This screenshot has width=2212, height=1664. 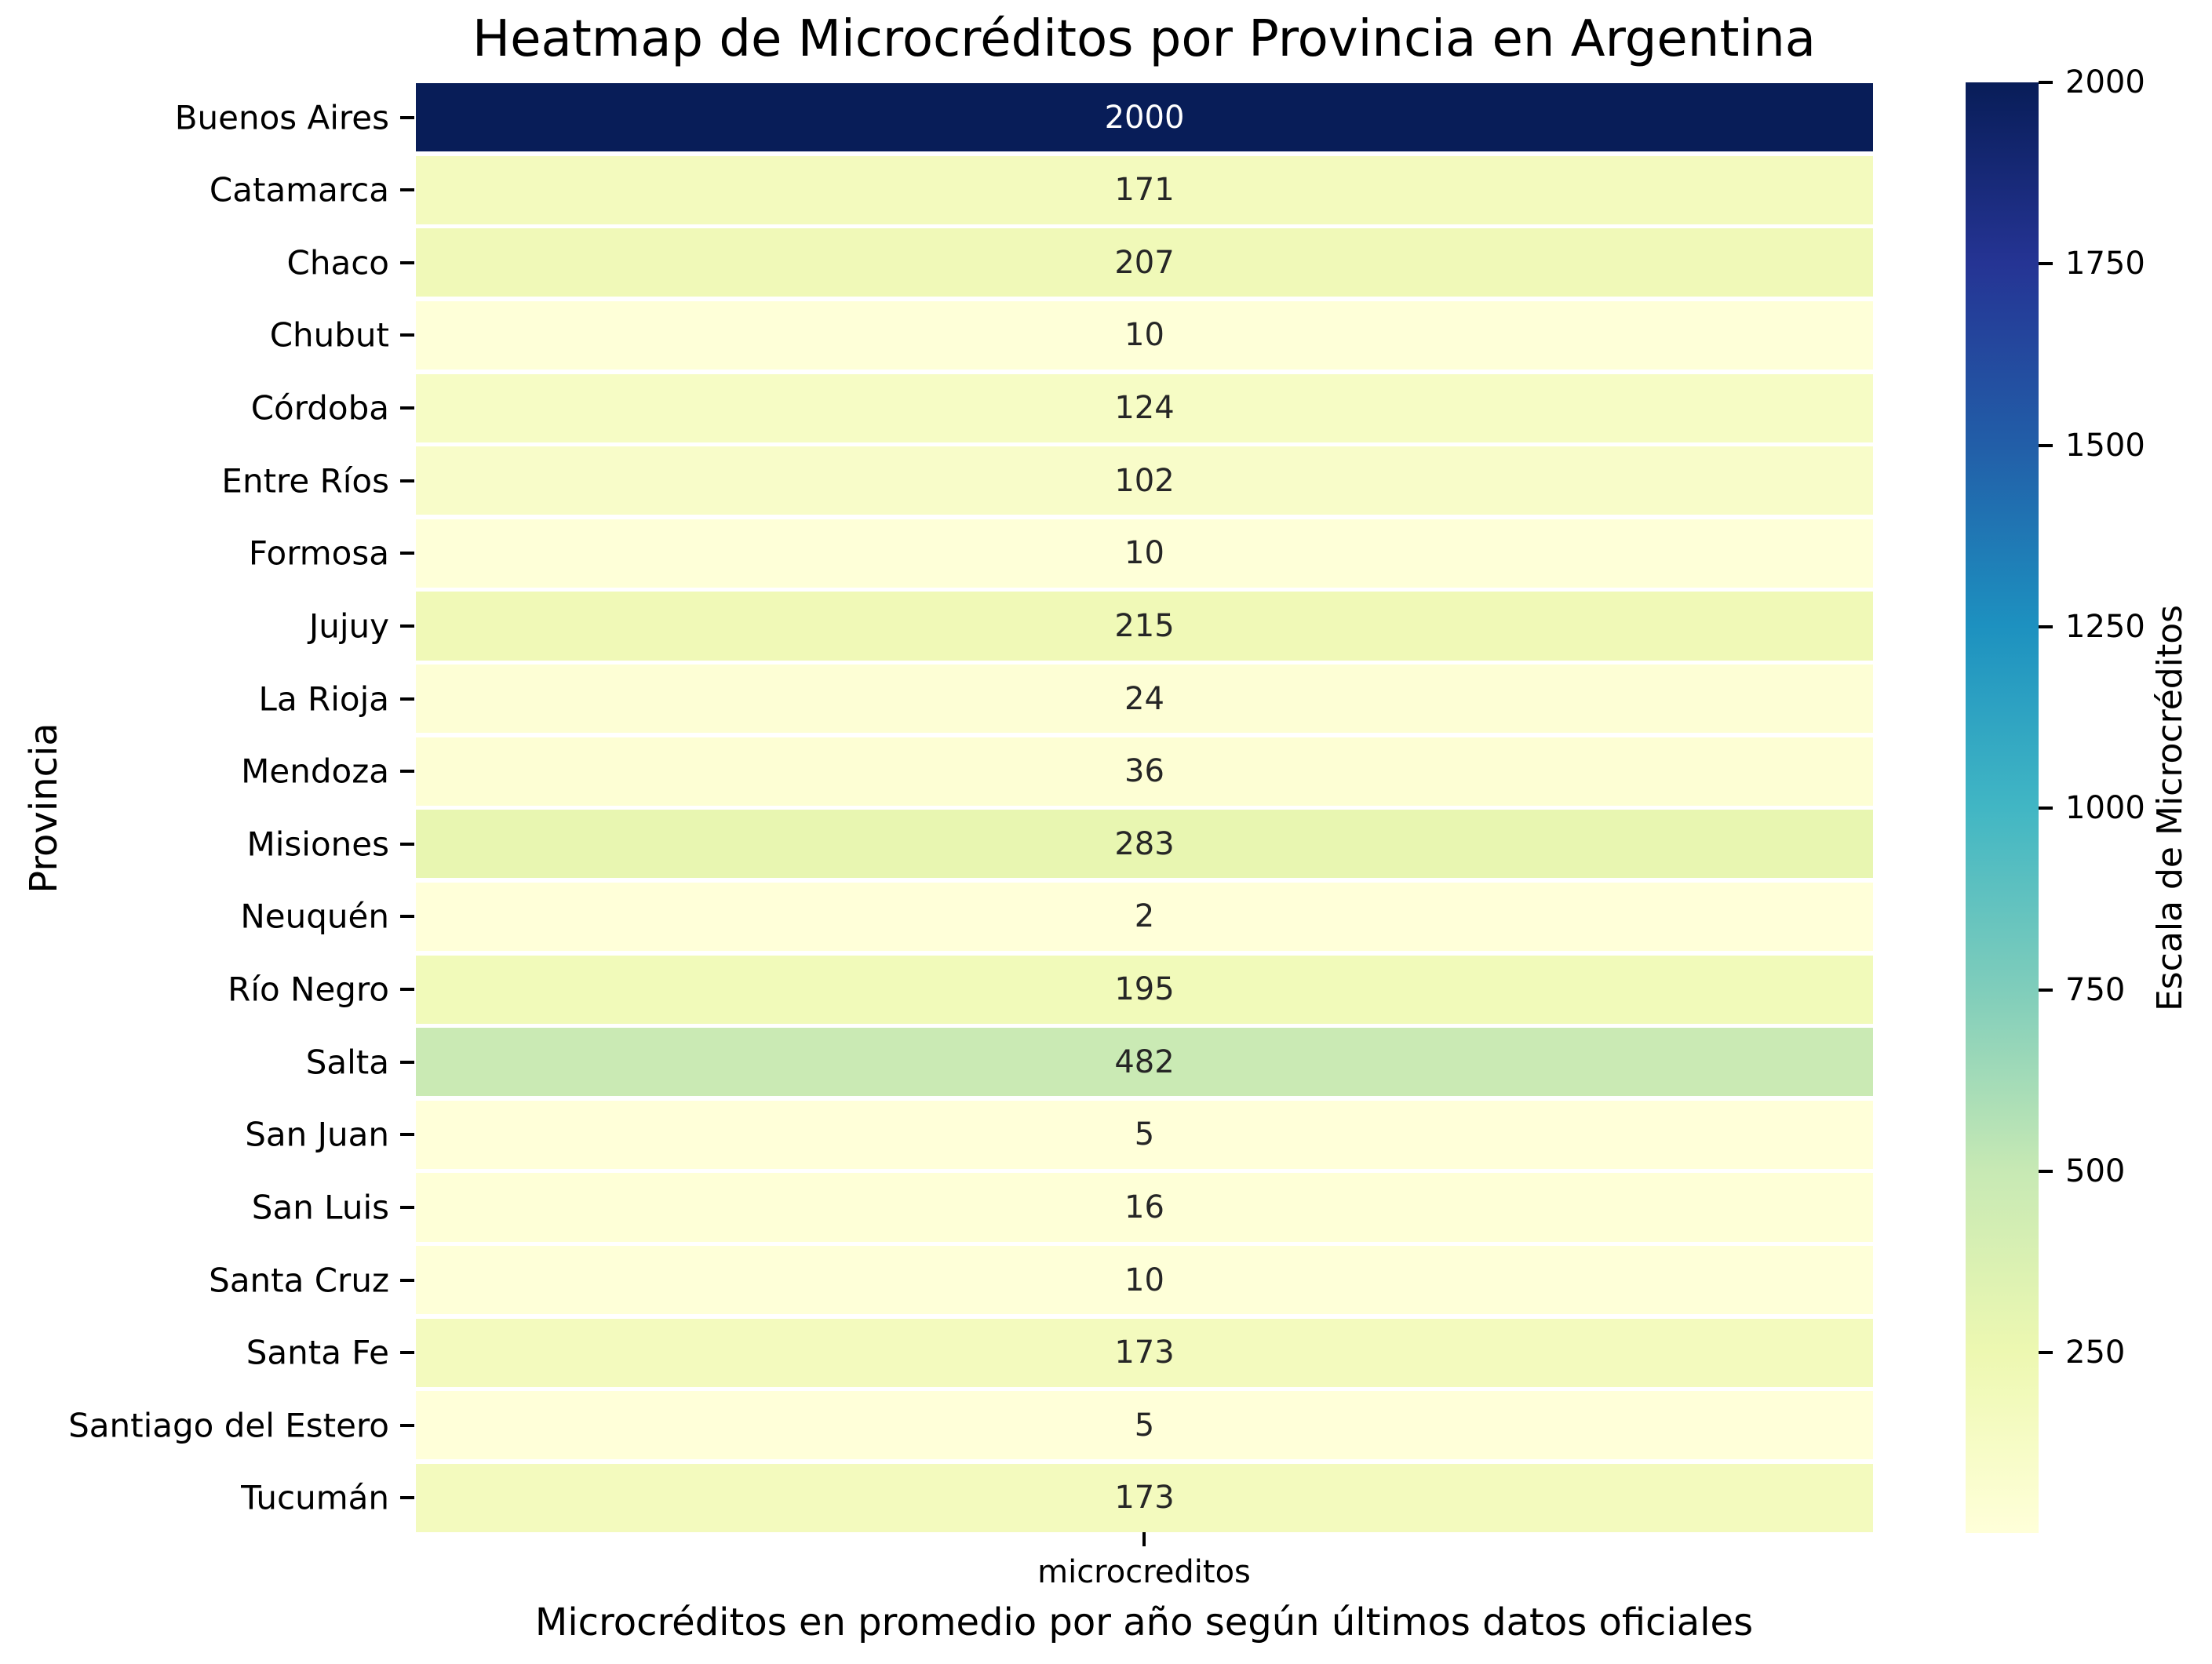 What do you see at coordinates (2095, 989) in the screenshot?
I see `colorbar-tick-label: 750` at bounding box center [2095, 989].